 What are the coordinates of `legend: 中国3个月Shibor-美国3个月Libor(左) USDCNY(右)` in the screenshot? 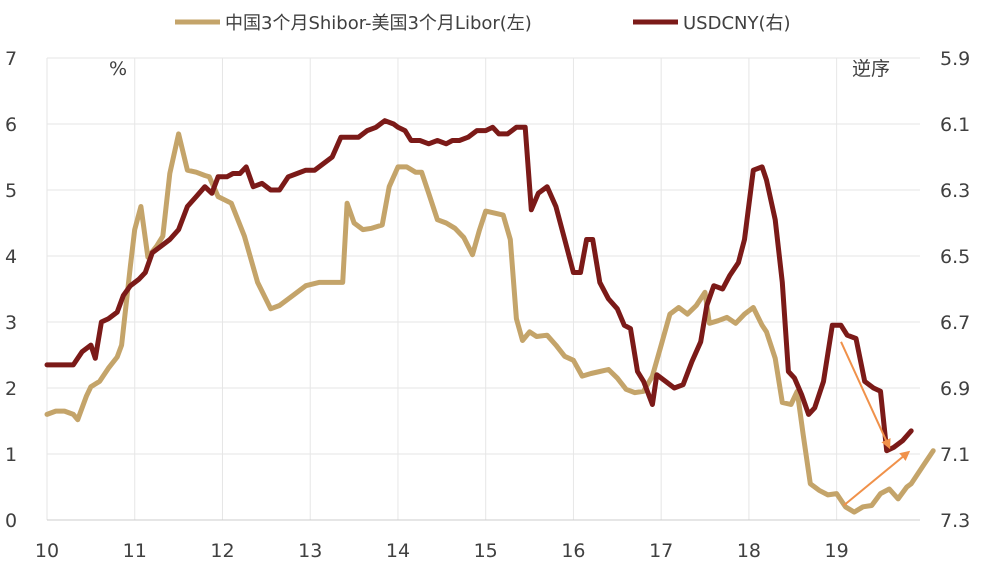 It's located at (483, 23).